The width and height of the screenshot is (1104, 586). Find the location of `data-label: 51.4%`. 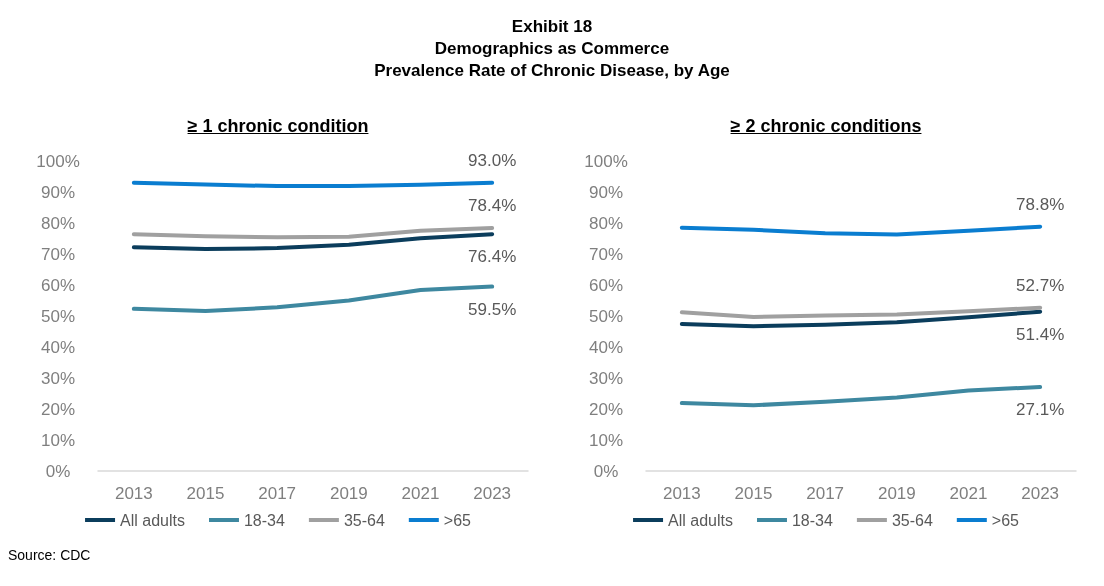

data-label: 51.4% is located at coordinates (1040, 334).